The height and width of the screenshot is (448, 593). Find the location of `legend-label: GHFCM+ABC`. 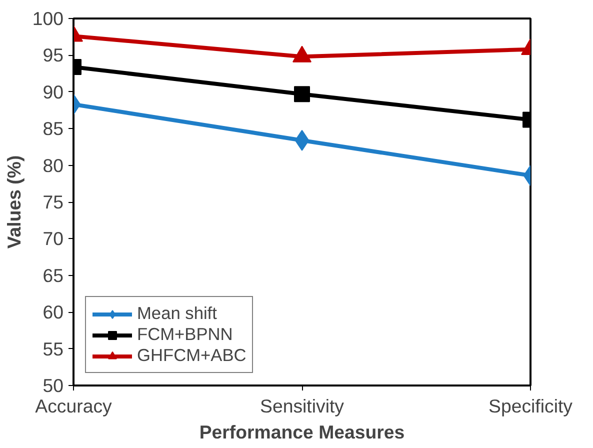

legend-label: GHFCM+ABC is located at coordinates (191, 355).